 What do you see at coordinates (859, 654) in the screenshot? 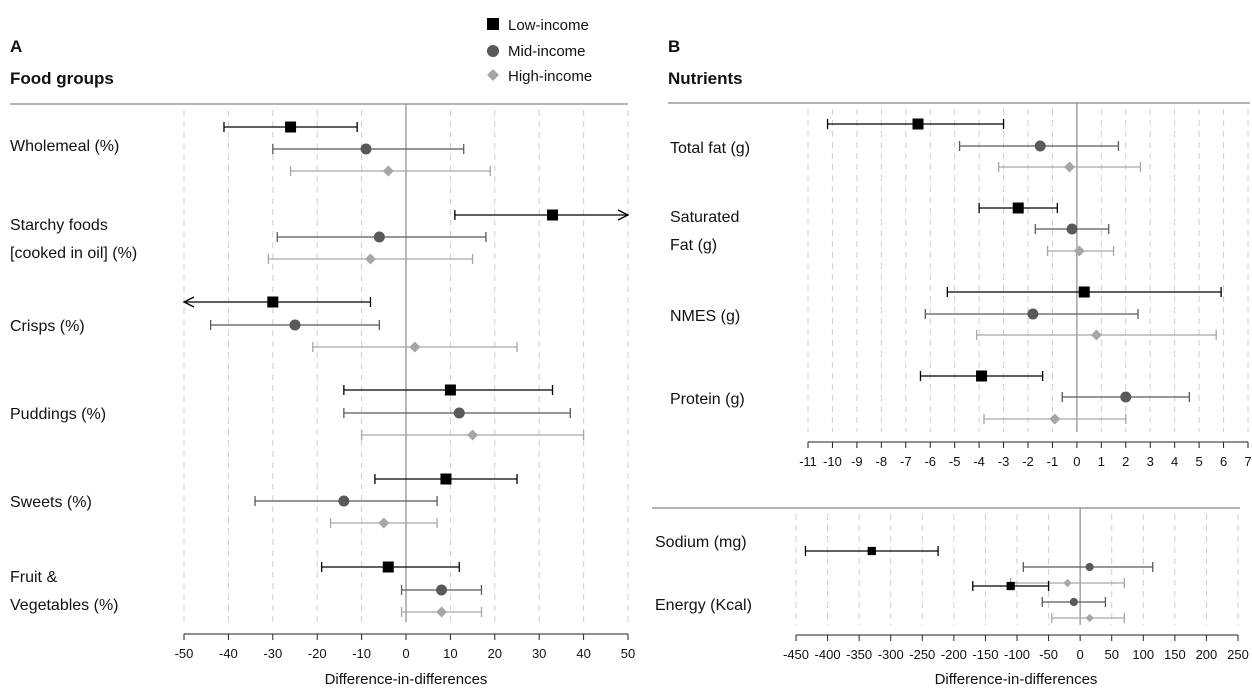
I see `x-tick-label: -350` at bounding box center [859, 654].